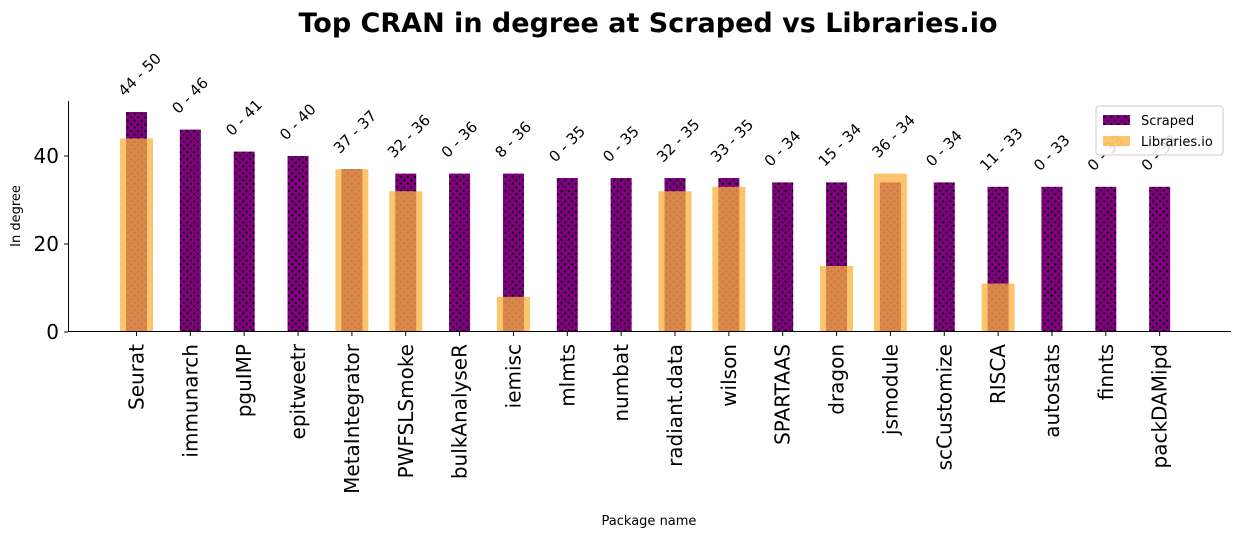 The height and width of the screenshot is (538, 1240). I want to click on y-tick-label: 40, so click(46, 156).